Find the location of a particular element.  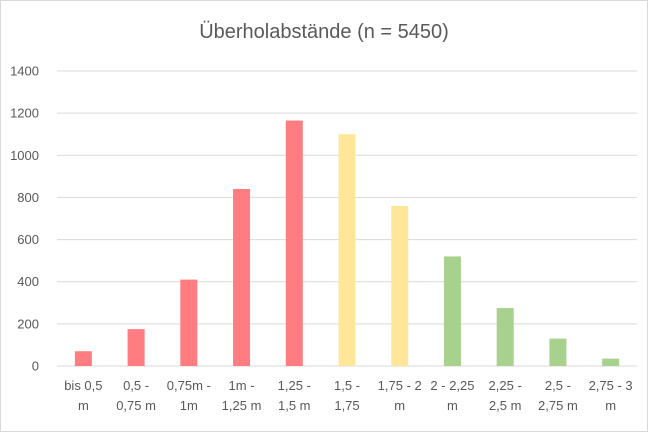

y-tick-label: 1200 is located at coordinates (24, 113).